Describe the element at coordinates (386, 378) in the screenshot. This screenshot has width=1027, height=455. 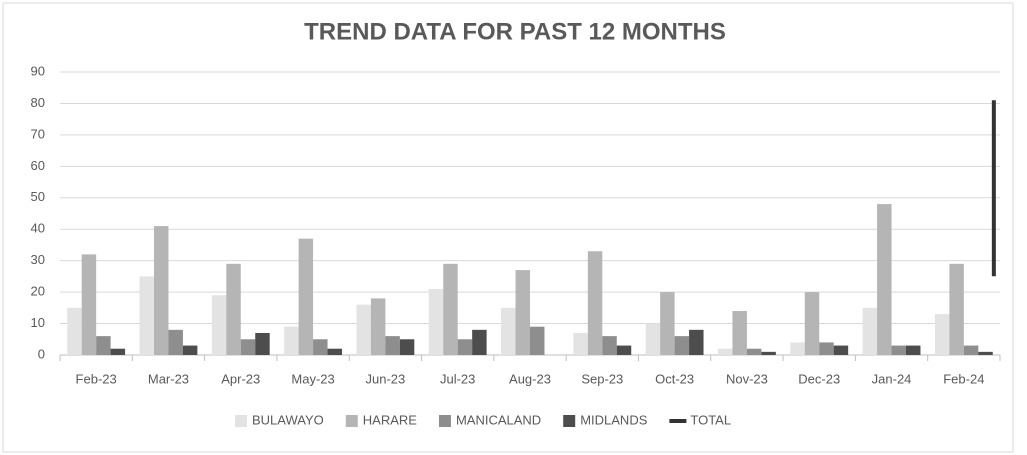
I see `x-tick-label: Jun-23` at that location.